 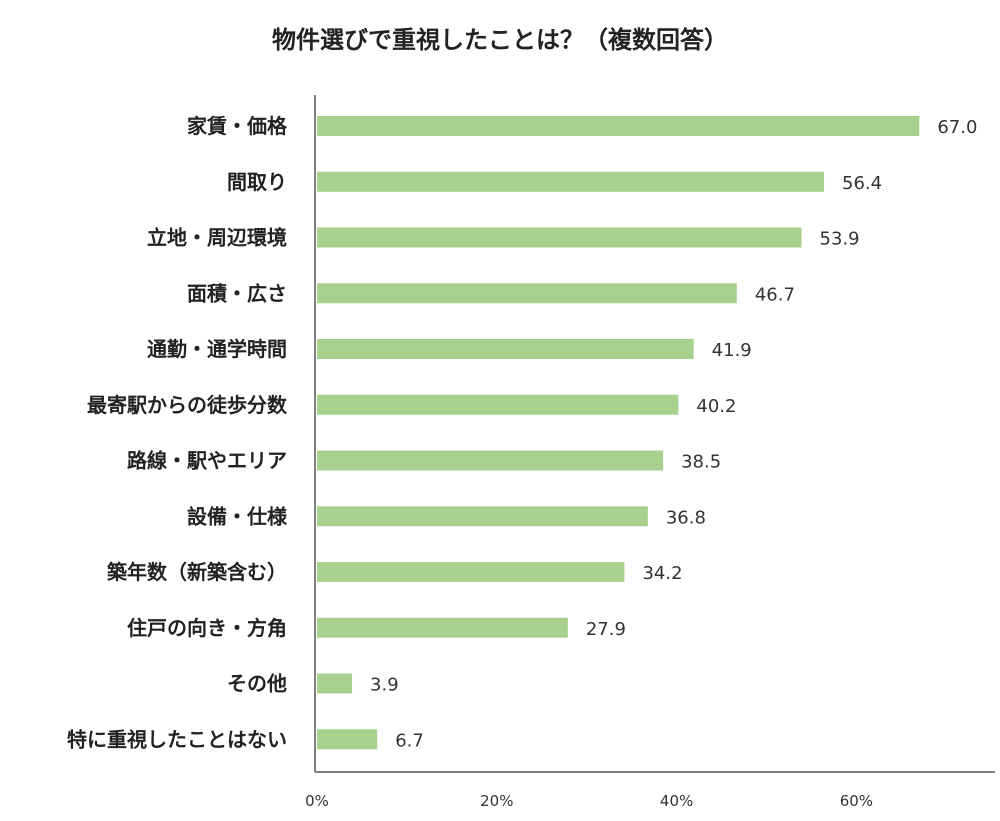 I want to click on value-label: 41.9, so click(x=732, y=350).